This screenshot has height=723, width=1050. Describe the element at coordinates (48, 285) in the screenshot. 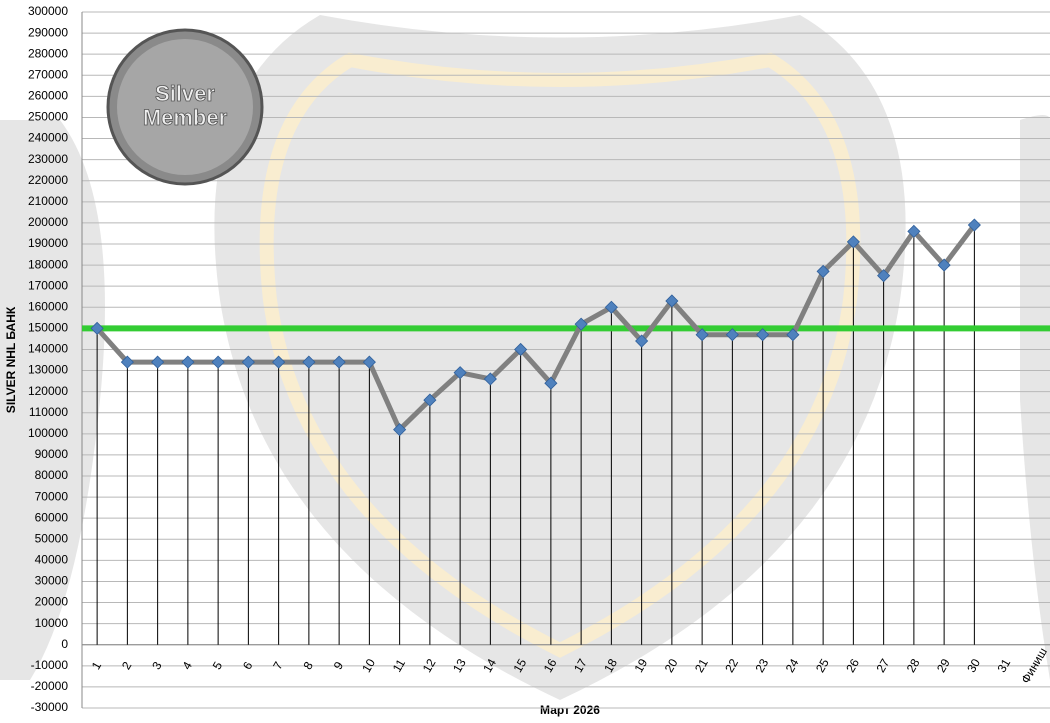

I see `y-tick-label: 170000` at that location.